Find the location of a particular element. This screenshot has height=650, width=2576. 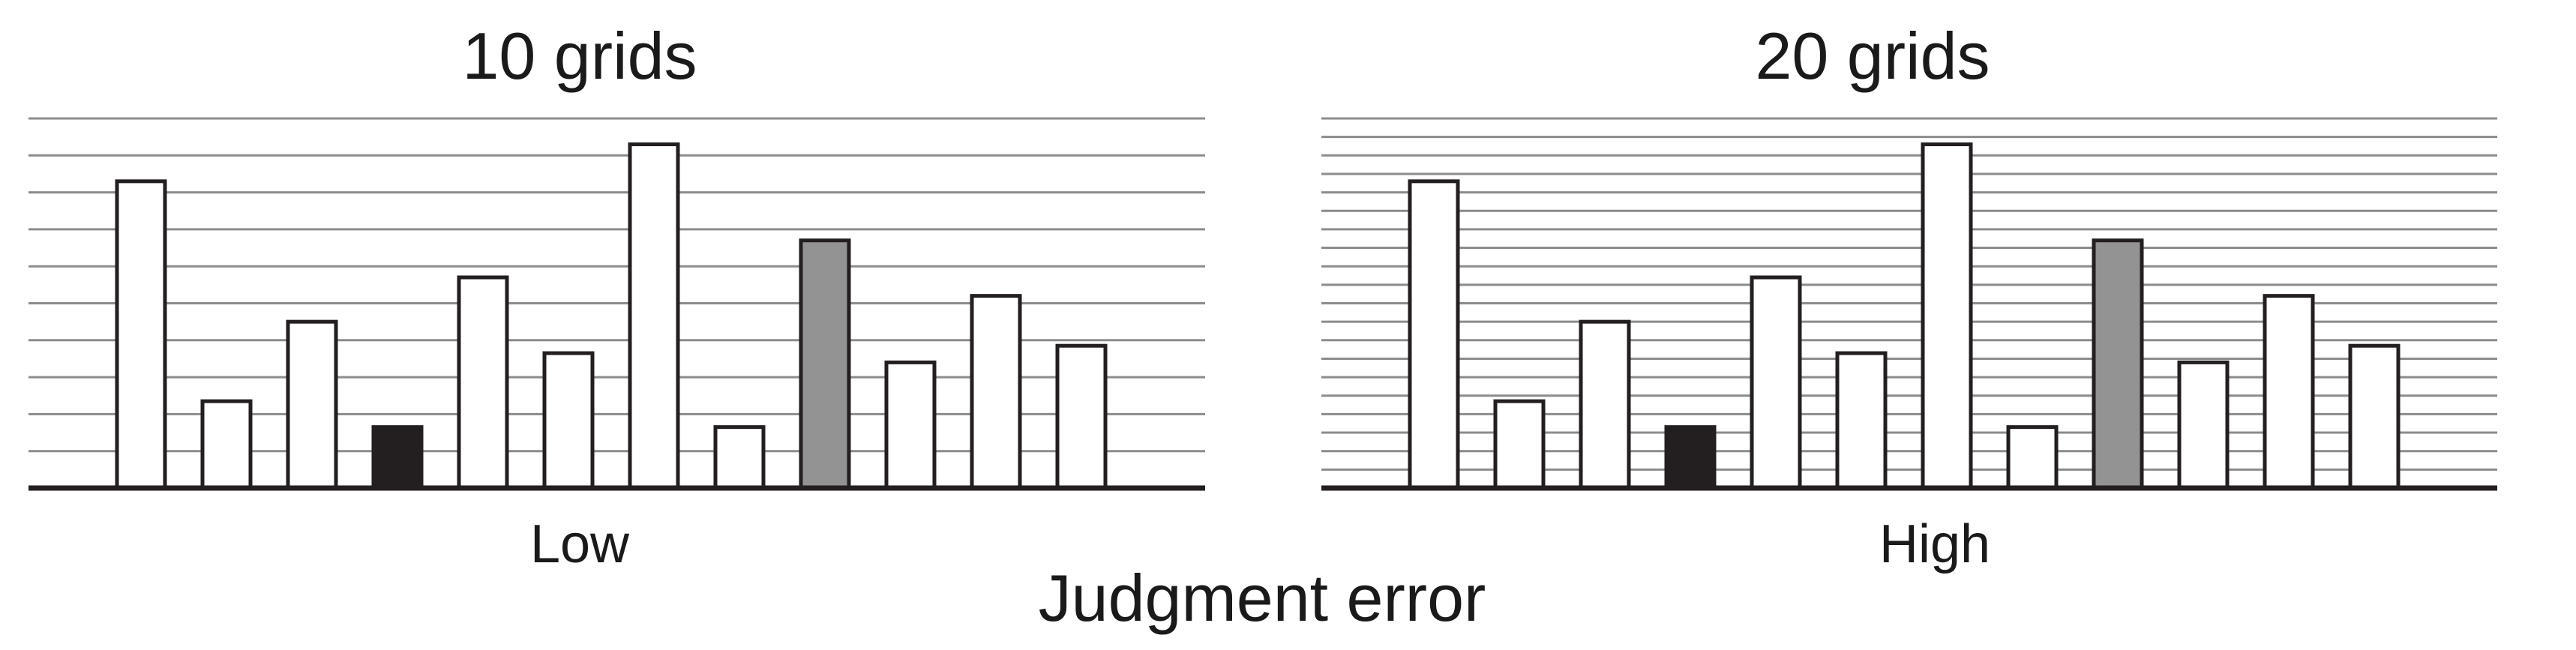

chart-title: 10 grids is located at coordinates (580, 56).